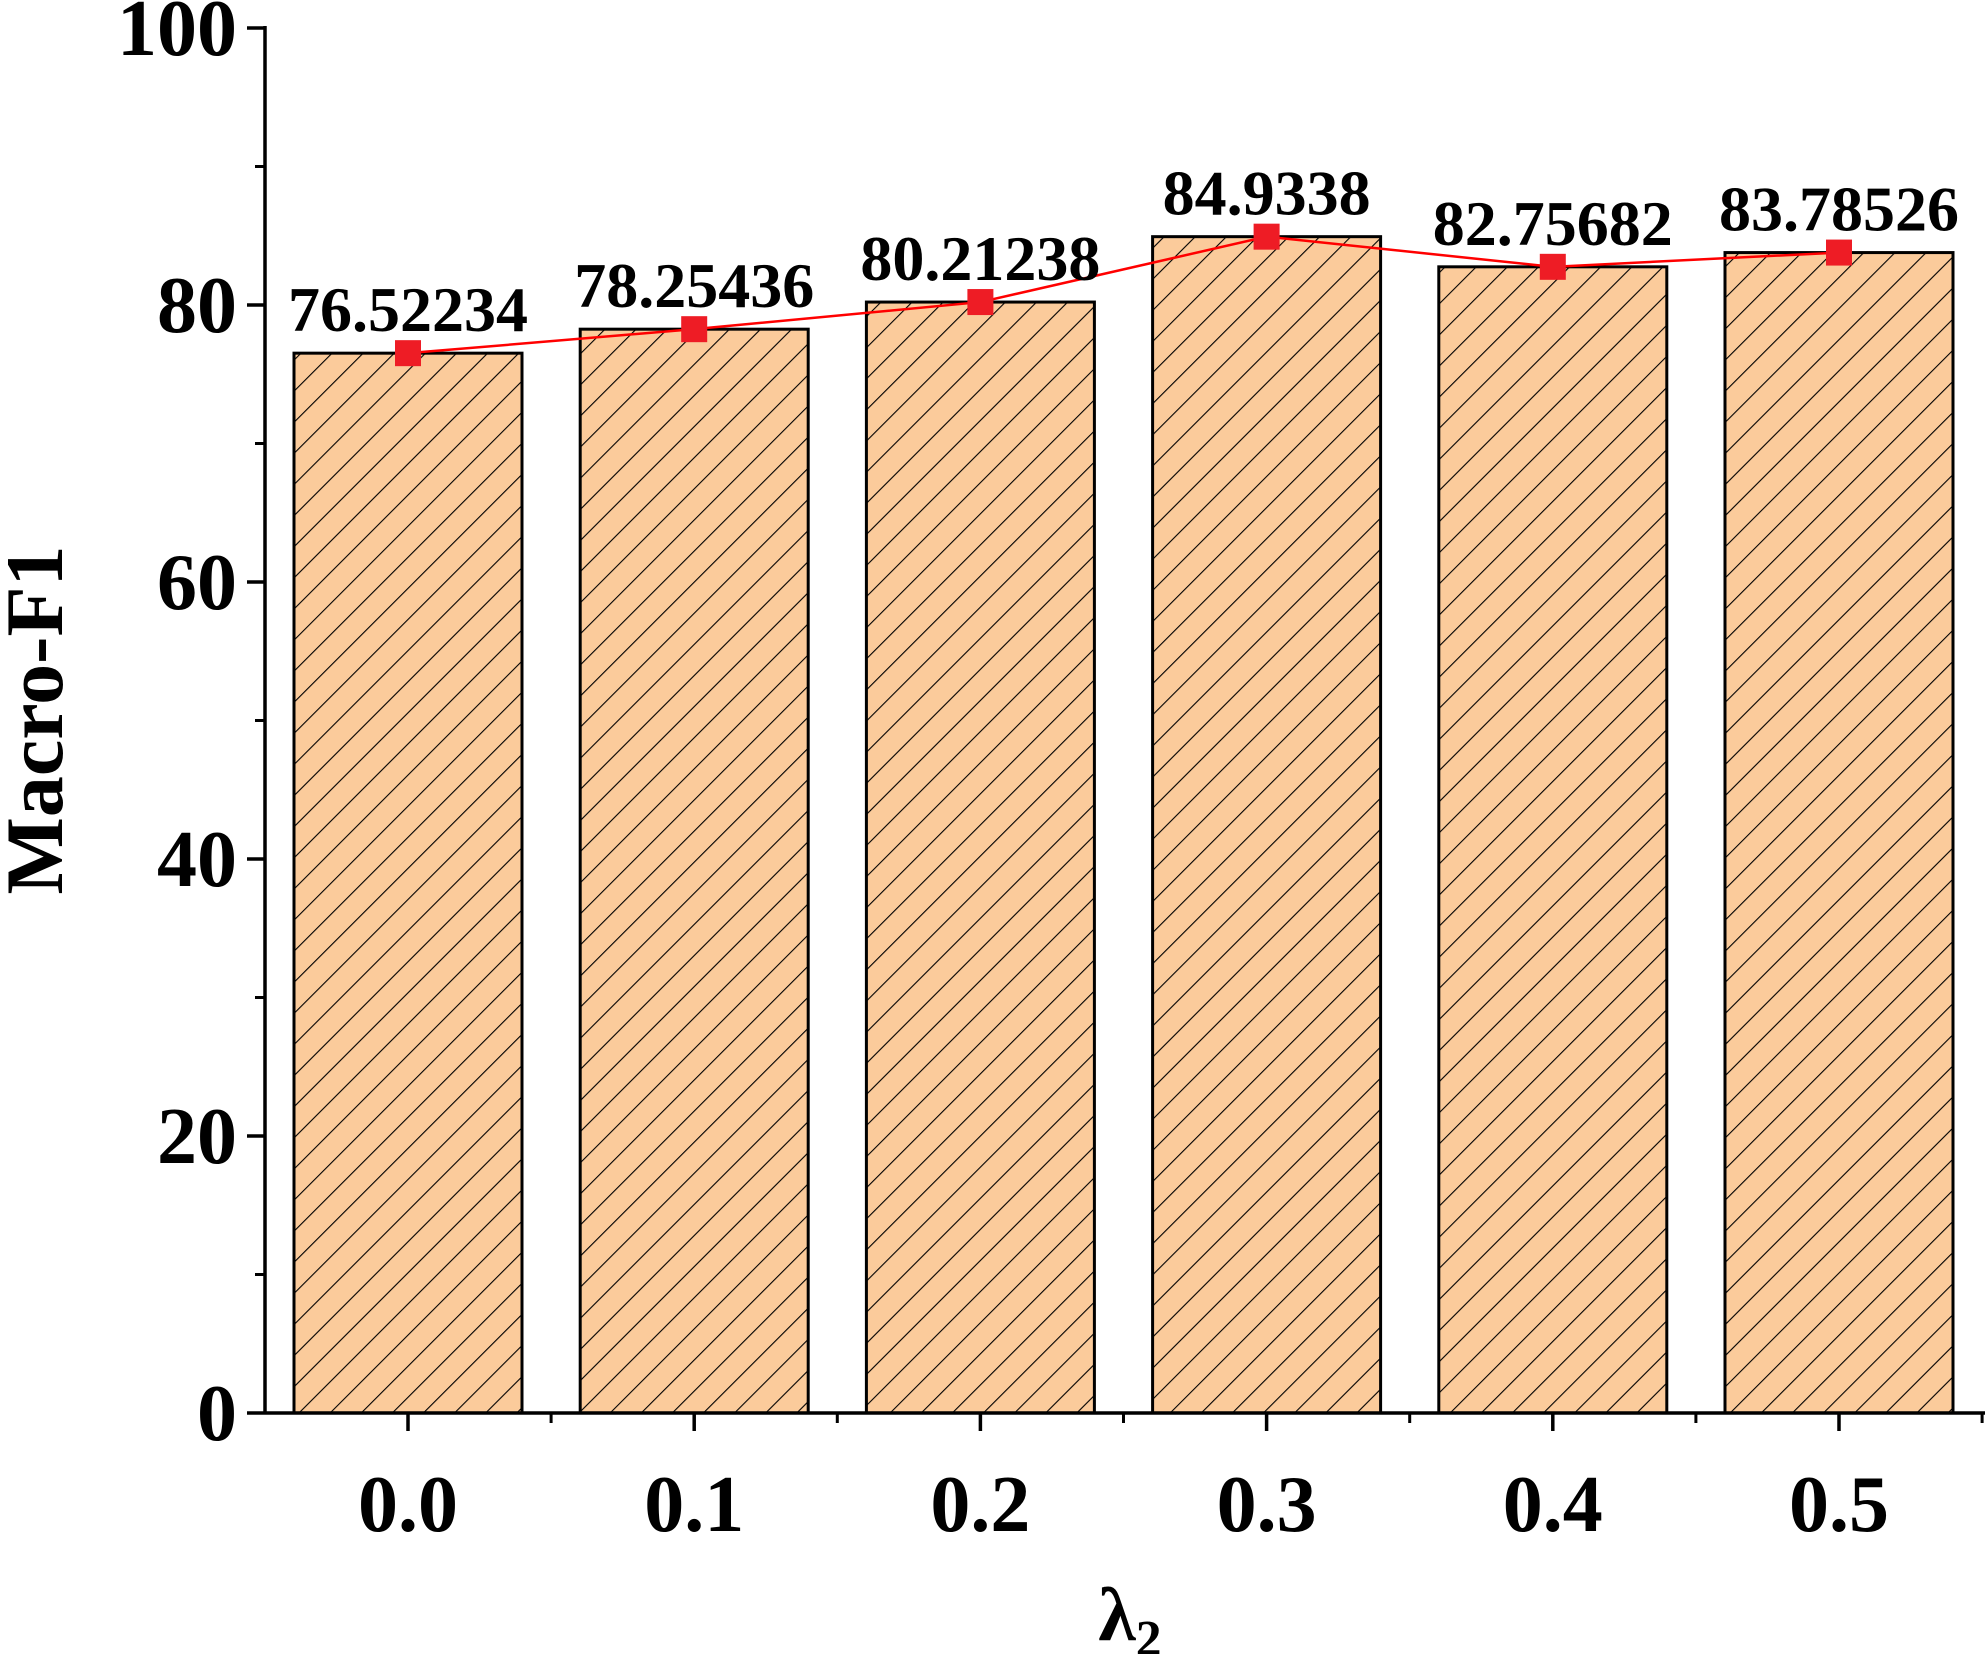 Image resolution: width=1985 pixels, height=1654 pixels. What do you see at coordinates (177, 36) in the screenshot?
I see `y-tick-label: 100` at bounding box center [177, 36].